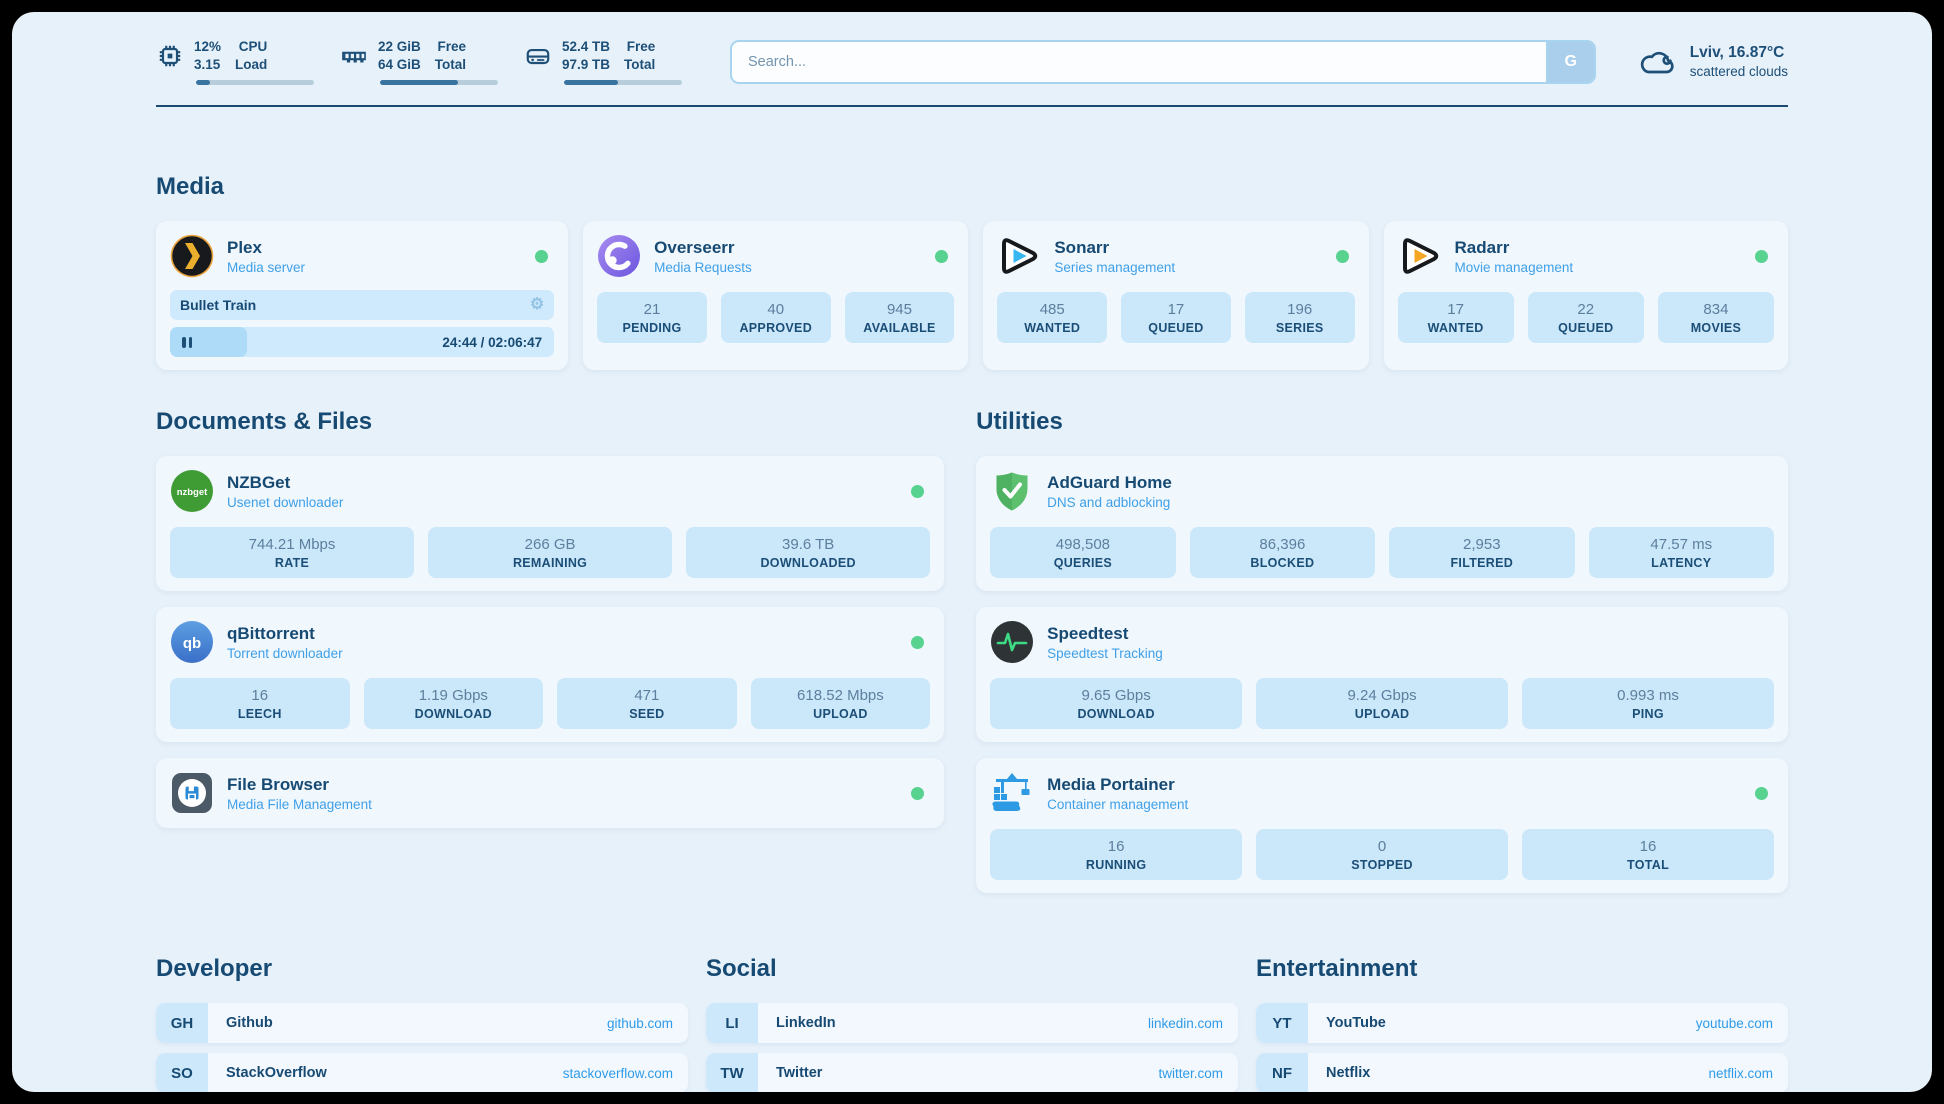 This screenshot has width=1944, height=1104. What do you see at coordinates (1382, 793) in the screenshot?
I see `app-link-portainer: Media Portainer Container management` at bounding box center [1382, 793].